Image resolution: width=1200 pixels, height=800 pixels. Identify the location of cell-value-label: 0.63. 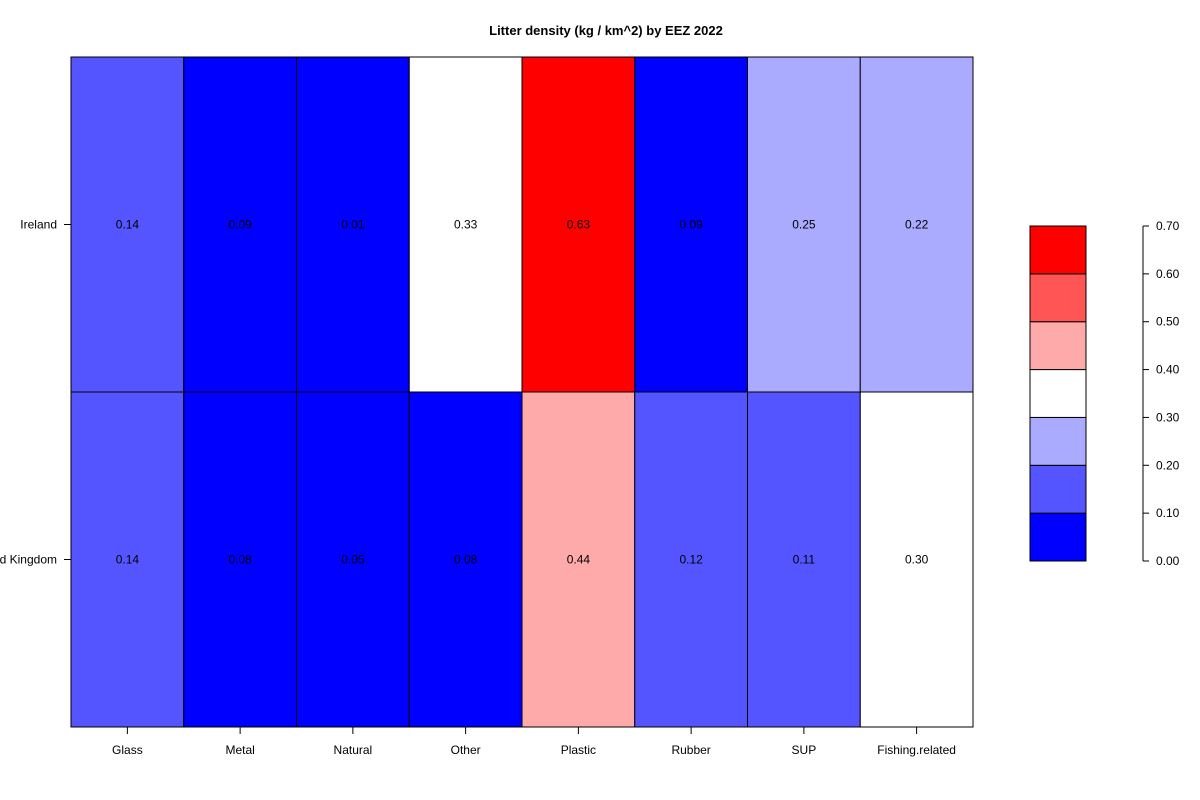
(579, 225).